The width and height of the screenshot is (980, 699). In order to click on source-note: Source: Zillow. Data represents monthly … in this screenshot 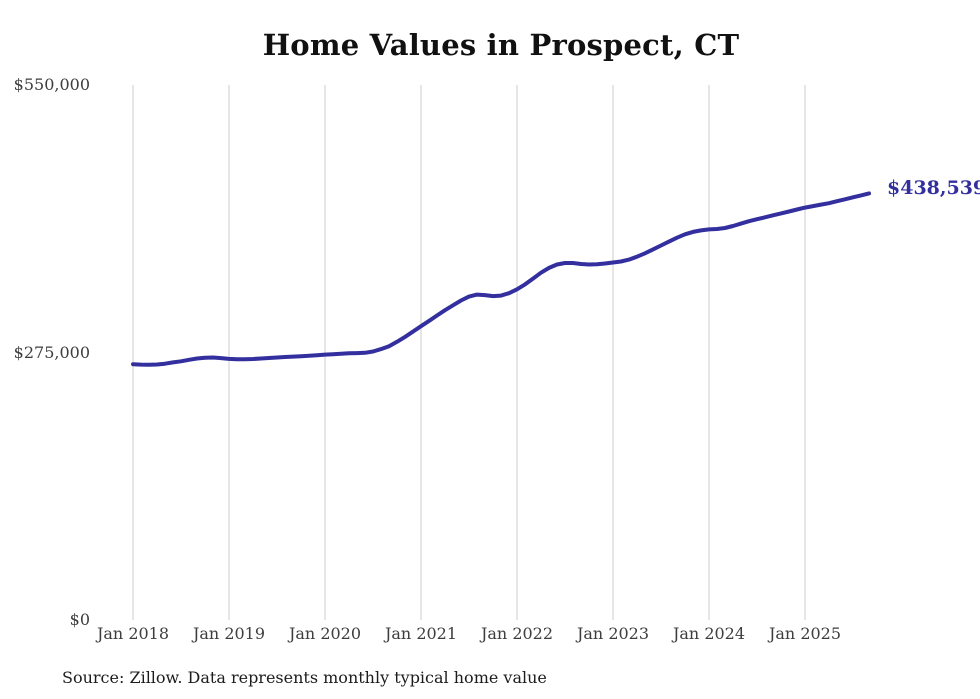, I will do `click(304, 677)`.